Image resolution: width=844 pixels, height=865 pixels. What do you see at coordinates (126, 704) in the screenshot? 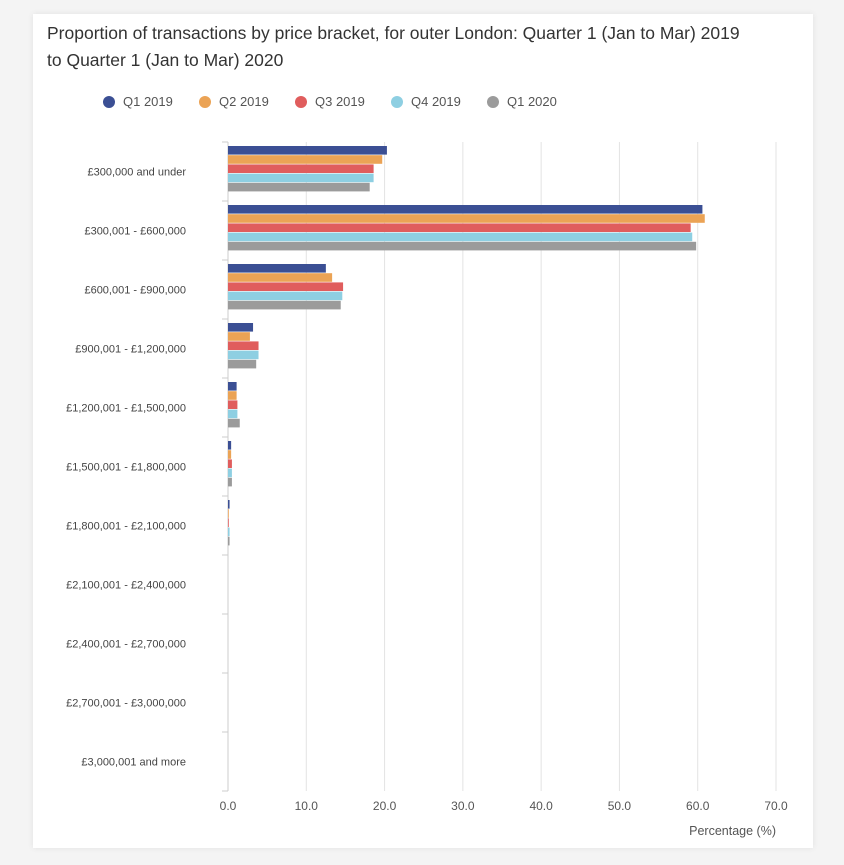
I see `category-label: £2,700,001 - £3,000,000` at bounding box center [126, 704].